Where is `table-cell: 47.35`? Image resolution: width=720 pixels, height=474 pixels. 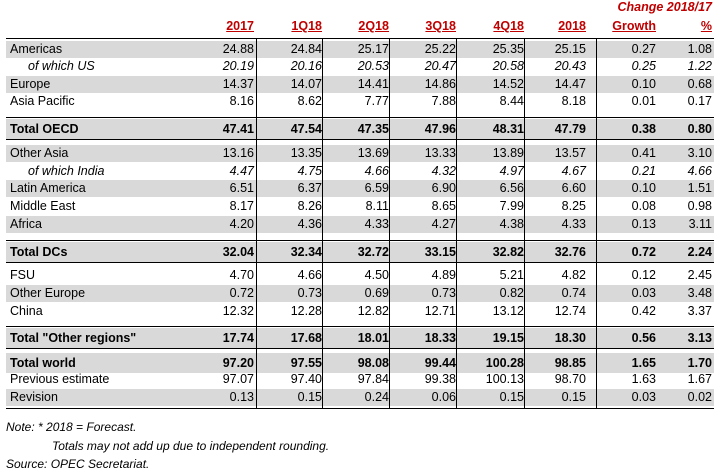 table-cell: 47.35 is located at coordinates (373, 129).